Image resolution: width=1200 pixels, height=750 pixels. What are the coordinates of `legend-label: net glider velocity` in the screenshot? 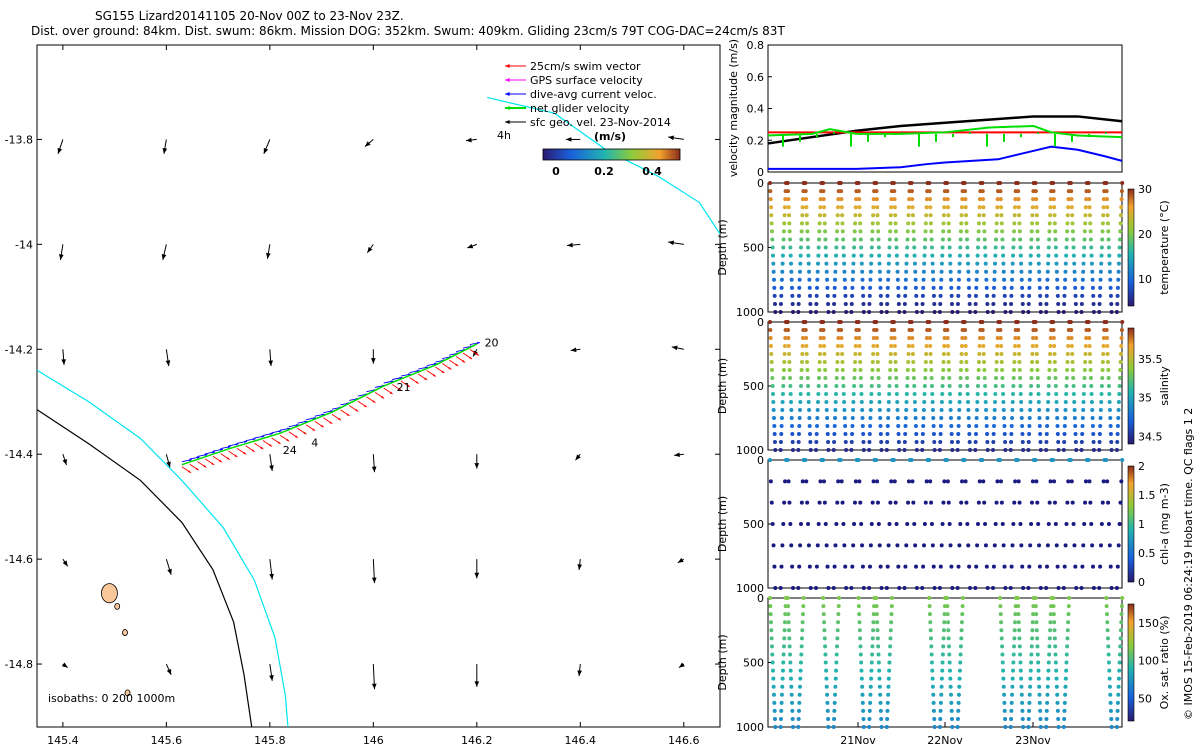 It's located at (580, 108).